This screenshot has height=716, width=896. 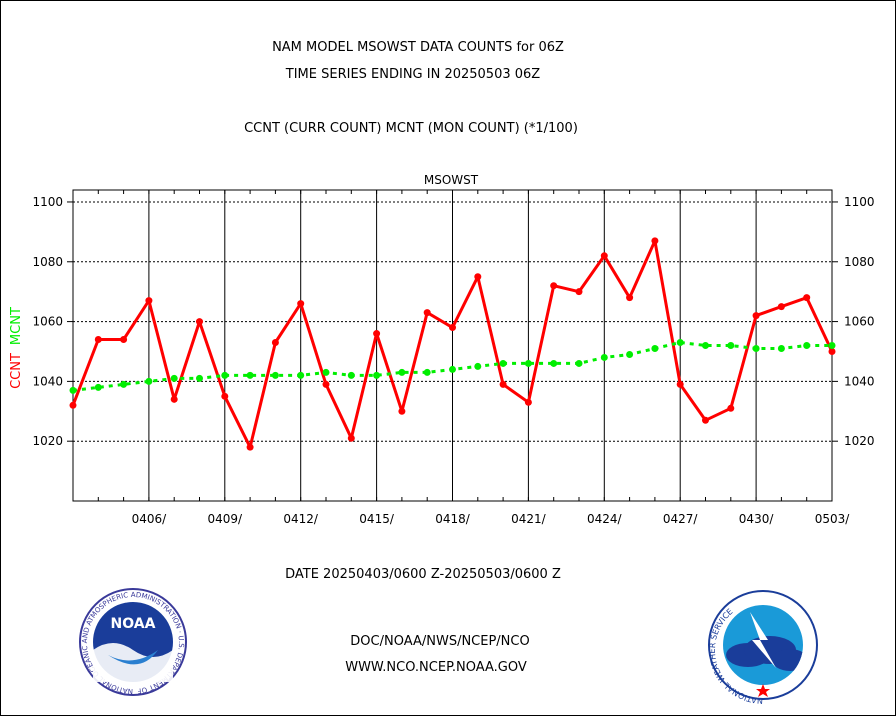 I want to click on y-tick-label: 1060, so click(x=47, y=322).